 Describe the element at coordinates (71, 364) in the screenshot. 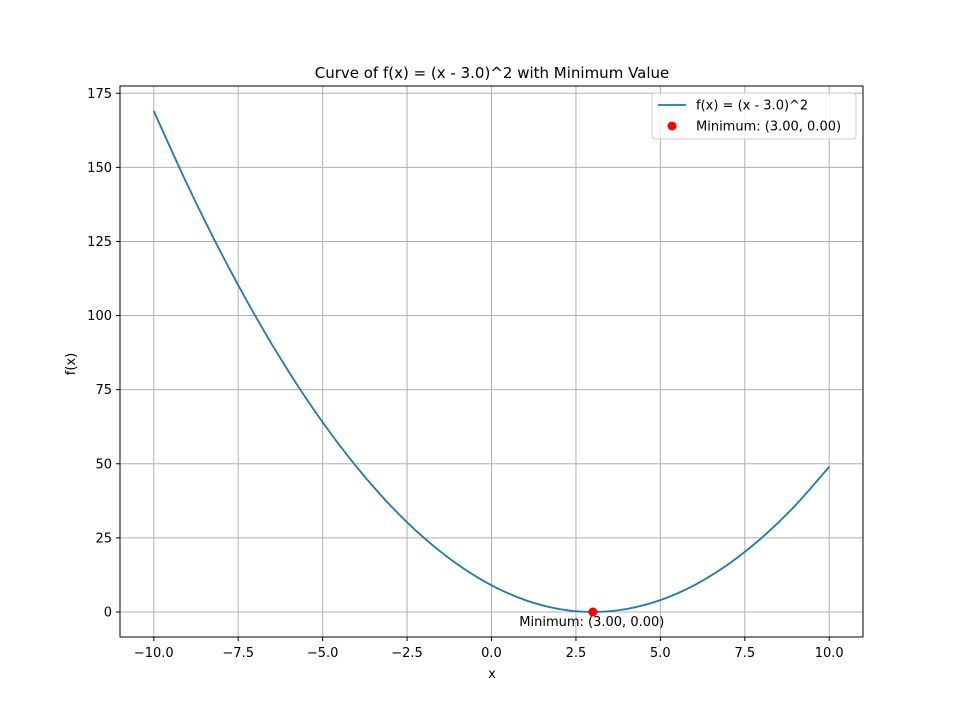

I see `y-axis-label: f(x)` at that location.